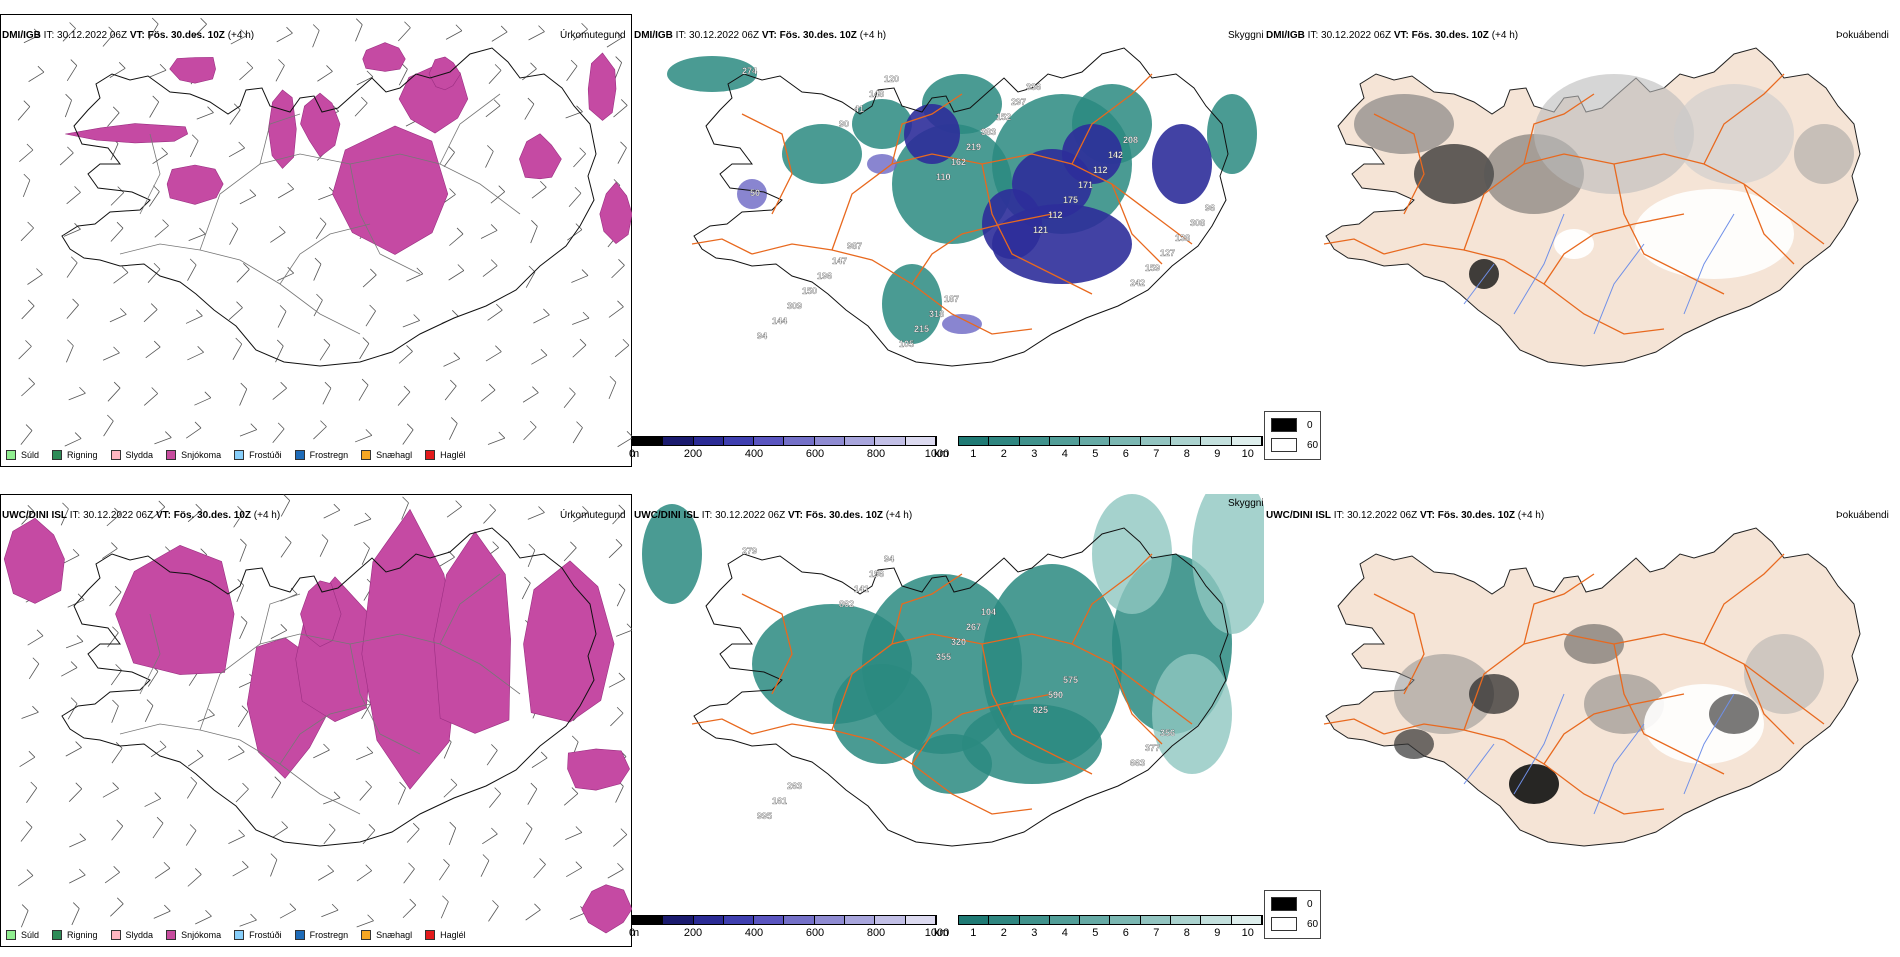  What do you see at coordinates (1156, 454) in the screenshot?
I see `scale-tick-label: 7` at bounding box center [1156, 454].